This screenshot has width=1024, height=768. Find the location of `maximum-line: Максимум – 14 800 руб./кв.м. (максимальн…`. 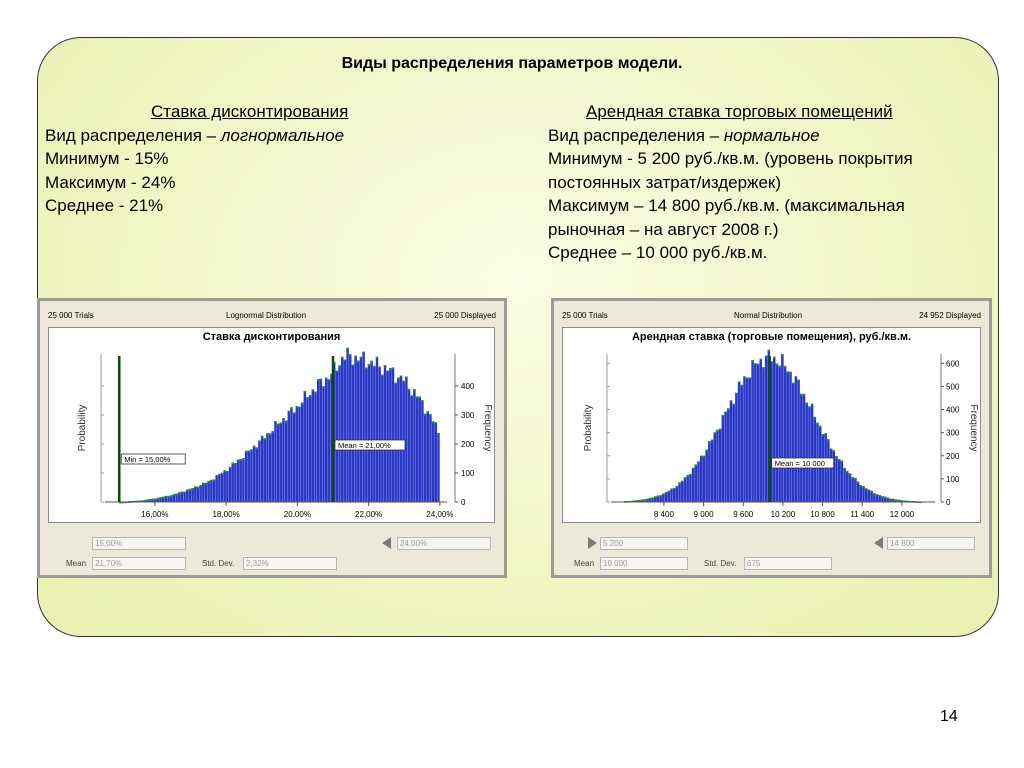

maximum-line: Максимум – 14 800 руб./кв.м. (максимальн… is located at coordinates (726, 205).